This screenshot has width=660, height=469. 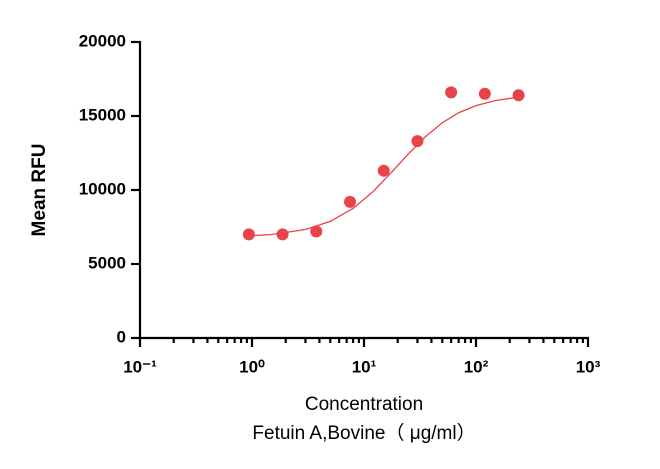 What do you see at coordinates (252, 366) in the screenshot?
I see `x-tick-label: 10⁰` at bounding box center [252, 366].